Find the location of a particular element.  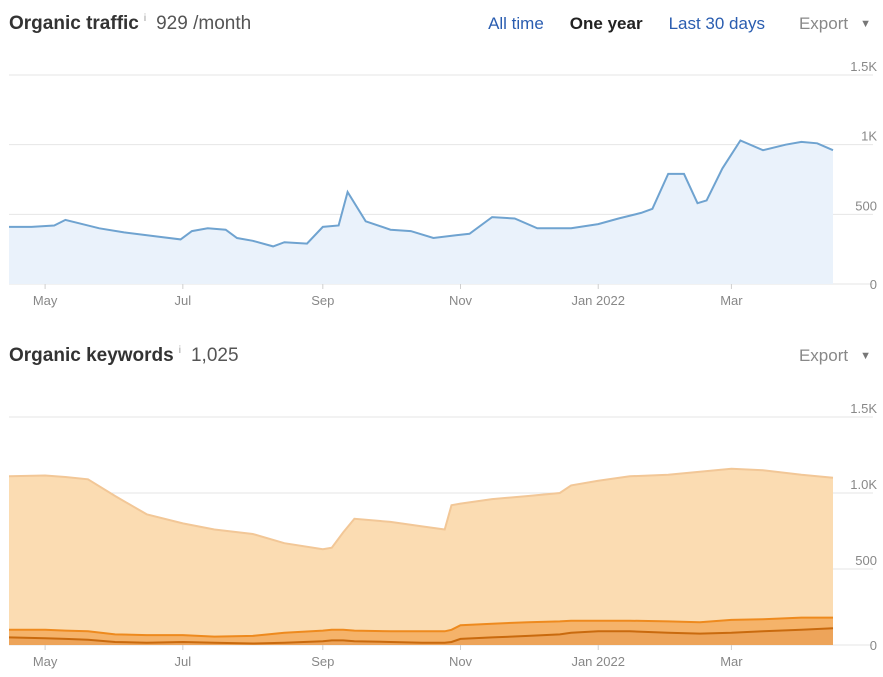

keywords-header: Organic keywords i 1,025 Export ▼ is located at coordinates (440, 356).